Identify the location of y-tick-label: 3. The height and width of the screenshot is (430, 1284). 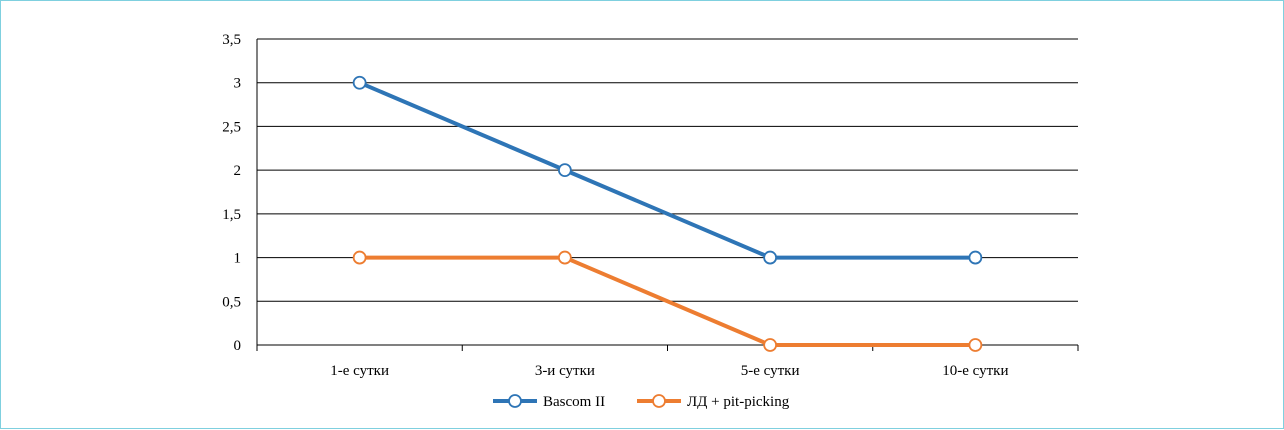
(238, 84).